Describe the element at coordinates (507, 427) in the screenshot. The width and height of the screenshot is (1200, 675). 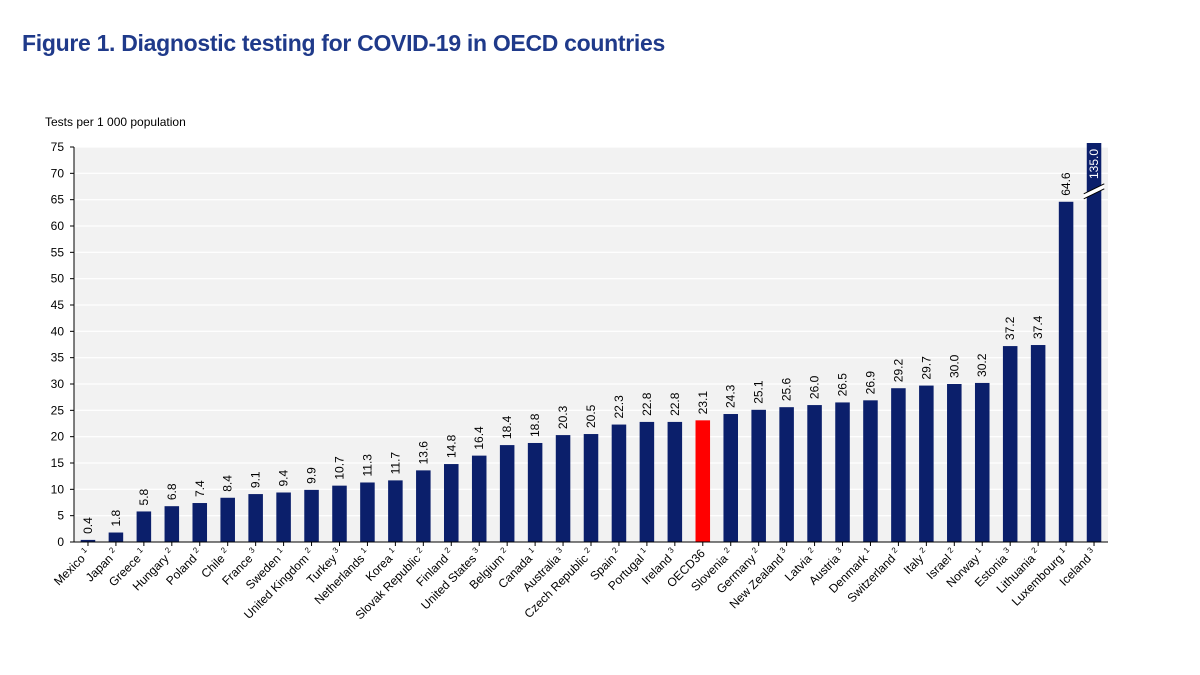
I see `value-label: 18.4` at that location.